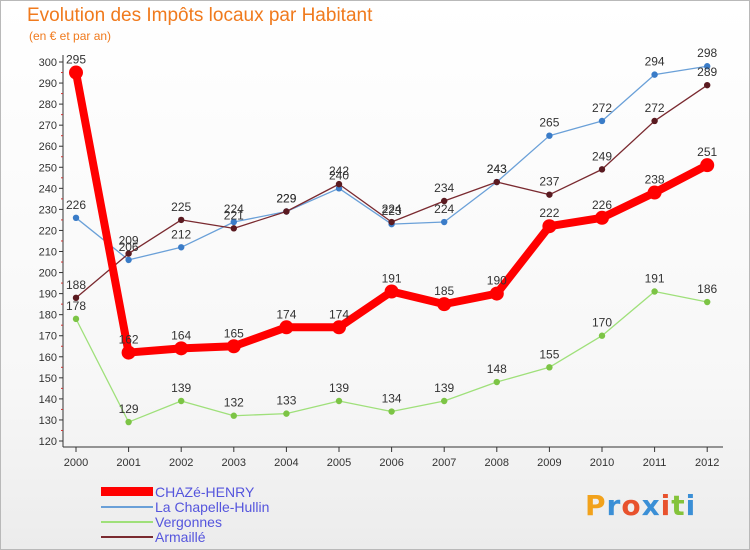  What do you see at coordinates (128, 463) in the screenshot?
I see `x-tick-label: 2001` at bounding box center [128, 463].